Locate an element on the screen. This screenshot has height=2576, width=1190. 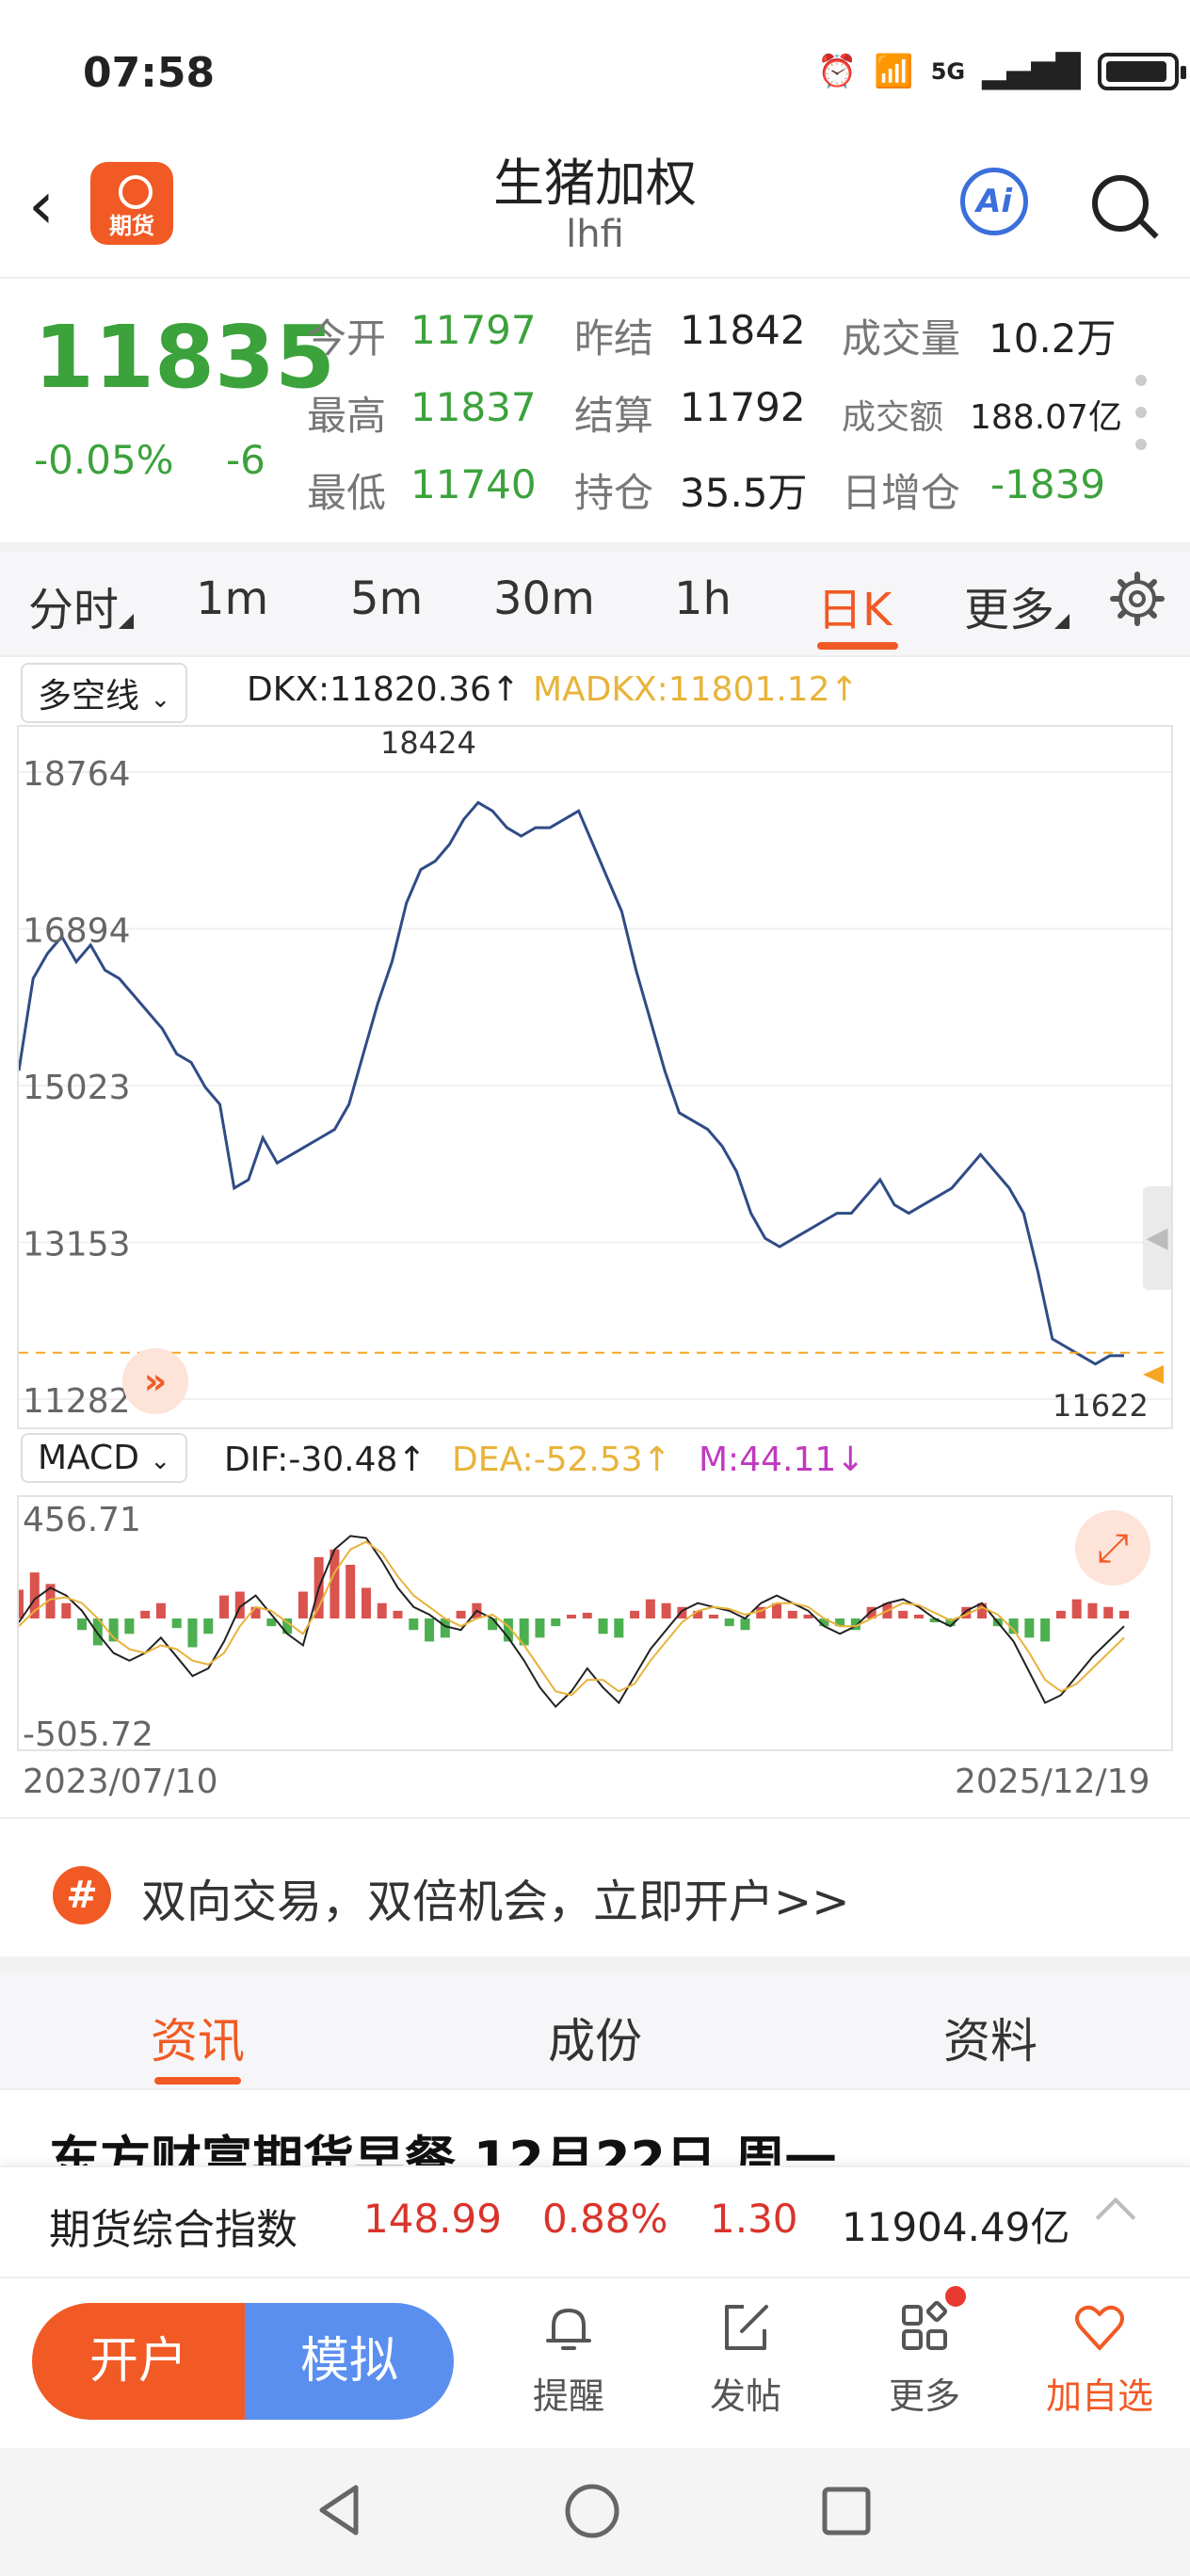
nav-add-watchlist: 加自选 is located at coordinates (1099, 2358).